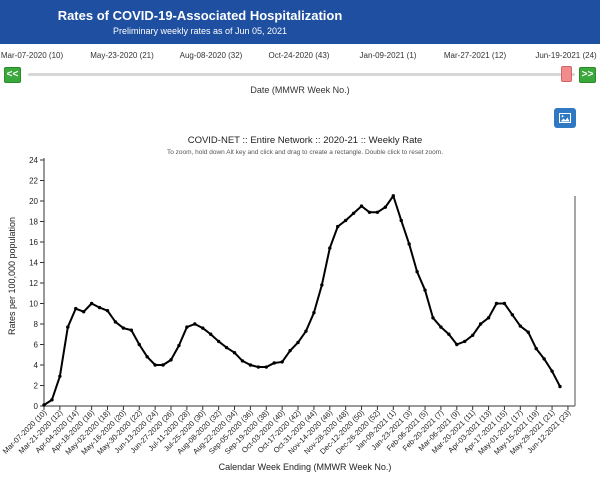 The height and width of the screenshot is (477, 600). What do you see at coordinates (33, 263) in the screenshot?
I see `y-tick-label: 14` at bounding box center [33, 263].